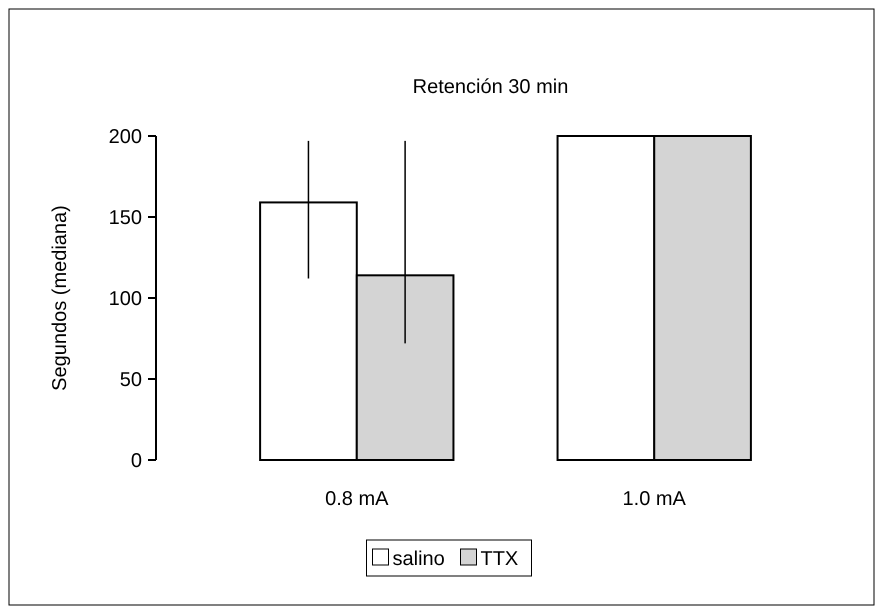  Describe the element at coordinates (125, 218) in the screenshot. I see `y-tick-label: 150` at that location.